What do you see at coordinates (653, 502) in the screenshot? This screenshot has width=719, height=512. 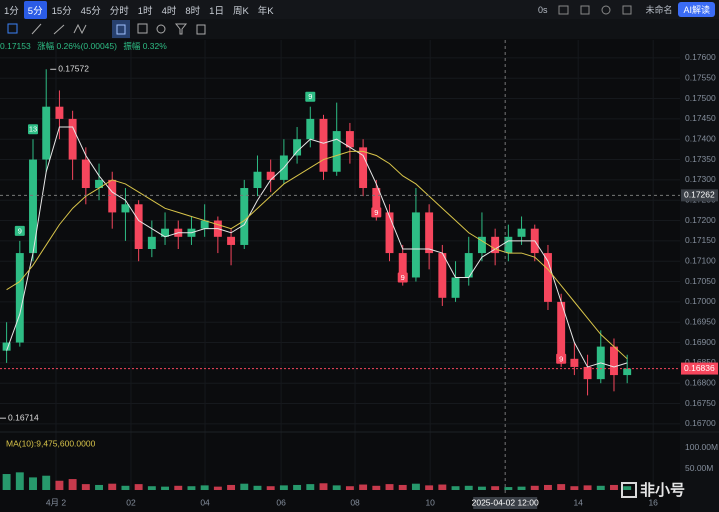 I see `x-tick-label: 16` at bounding box center [653, 502].